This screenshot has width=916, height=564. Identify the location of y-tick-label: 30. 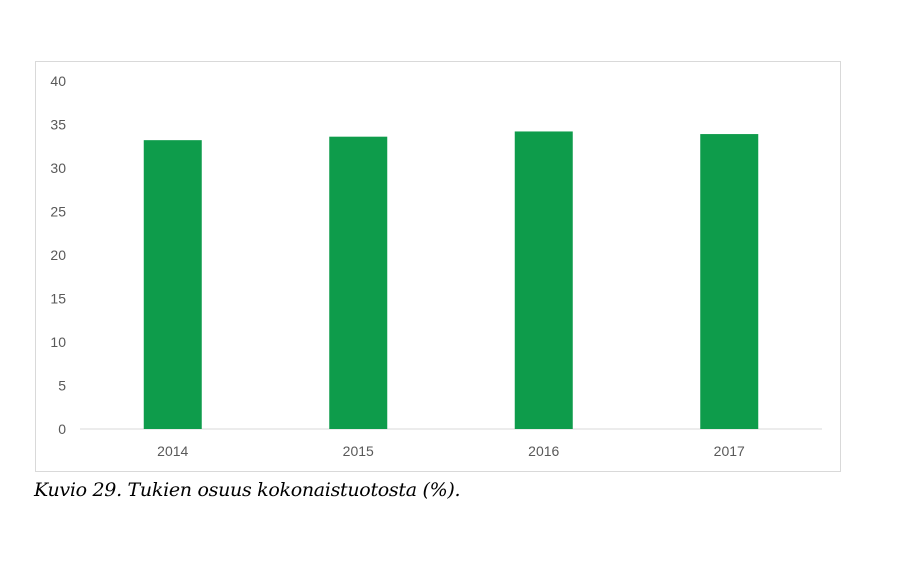
(58, 168).